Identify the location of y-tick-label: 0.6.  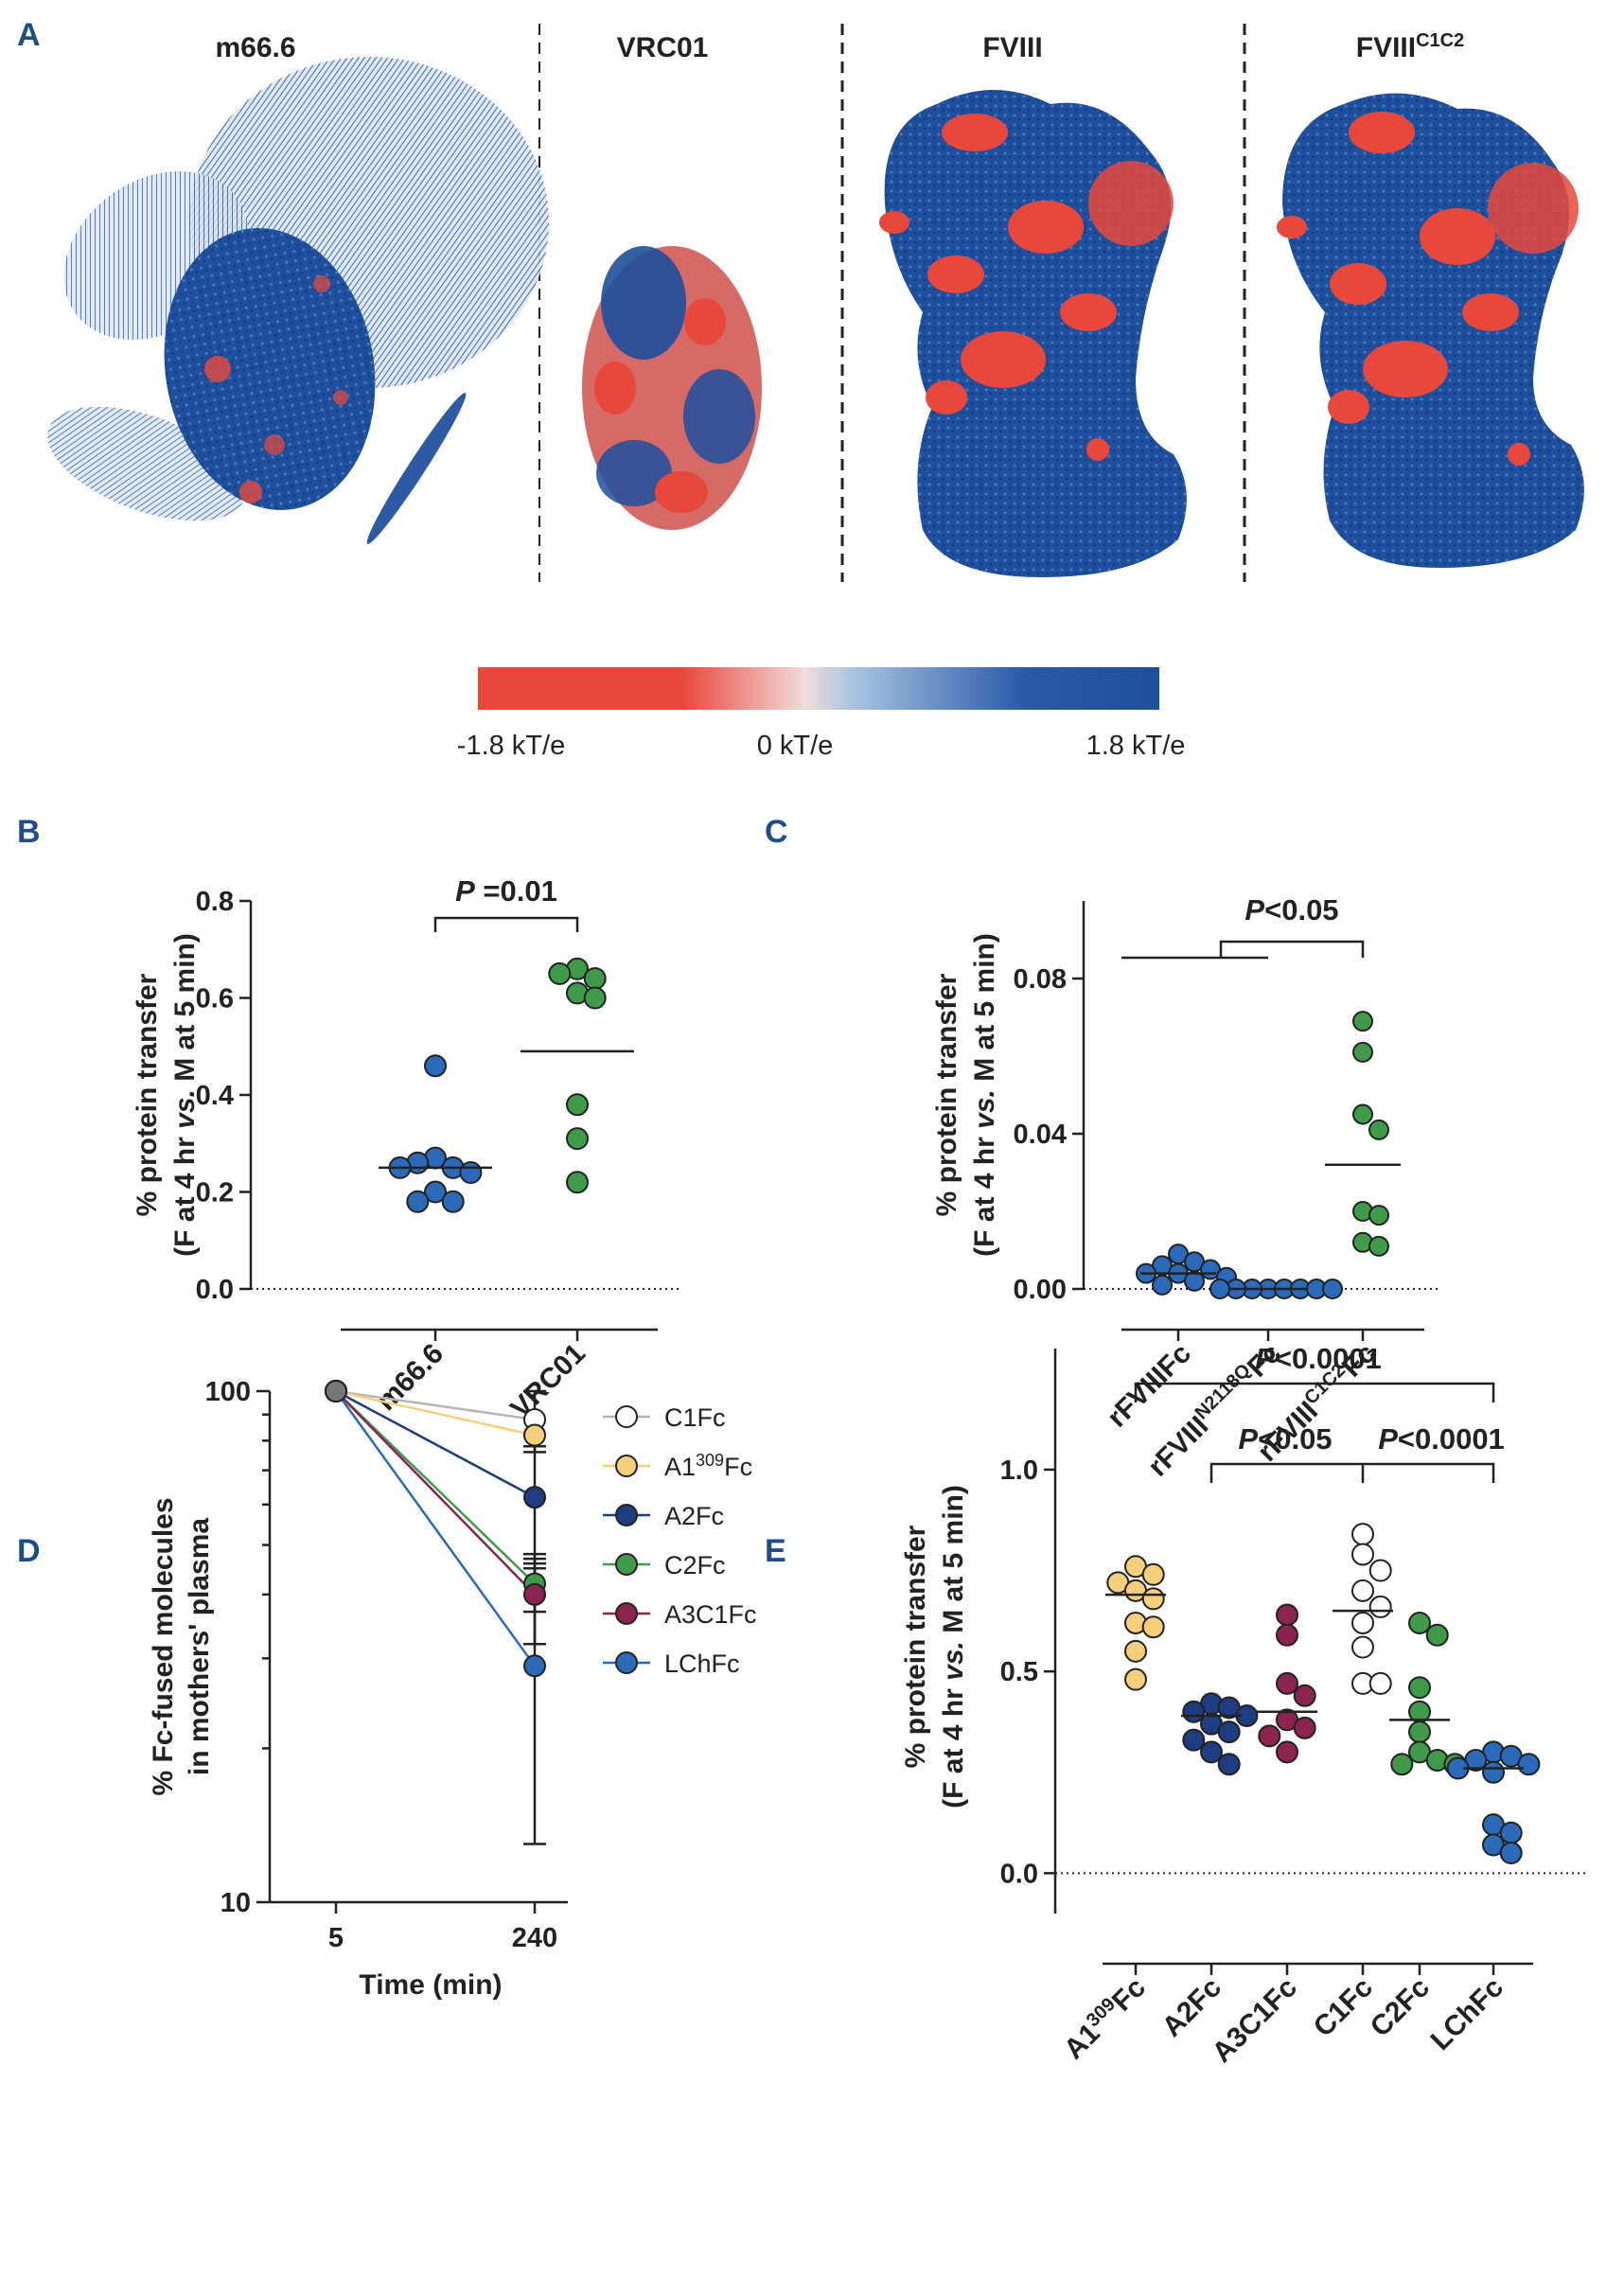
(215, 999).